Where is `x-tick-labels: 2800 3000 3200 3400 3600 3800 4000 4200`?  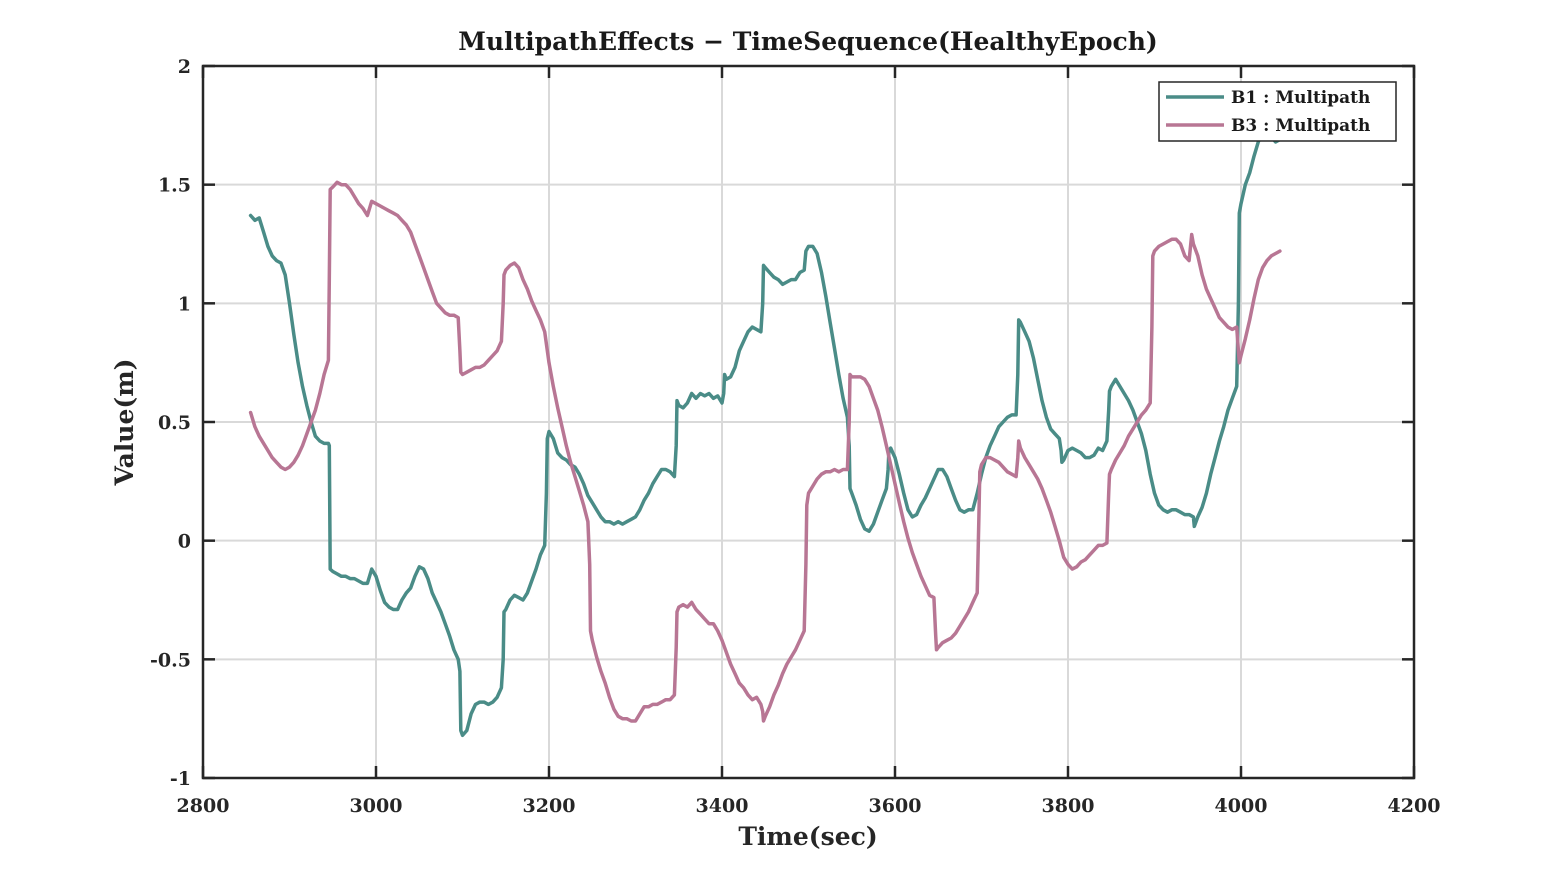 x-tick-labels: 2800 3000 3200 3400 3600 3800 4000 4200 is located at coordinates (809, 806).